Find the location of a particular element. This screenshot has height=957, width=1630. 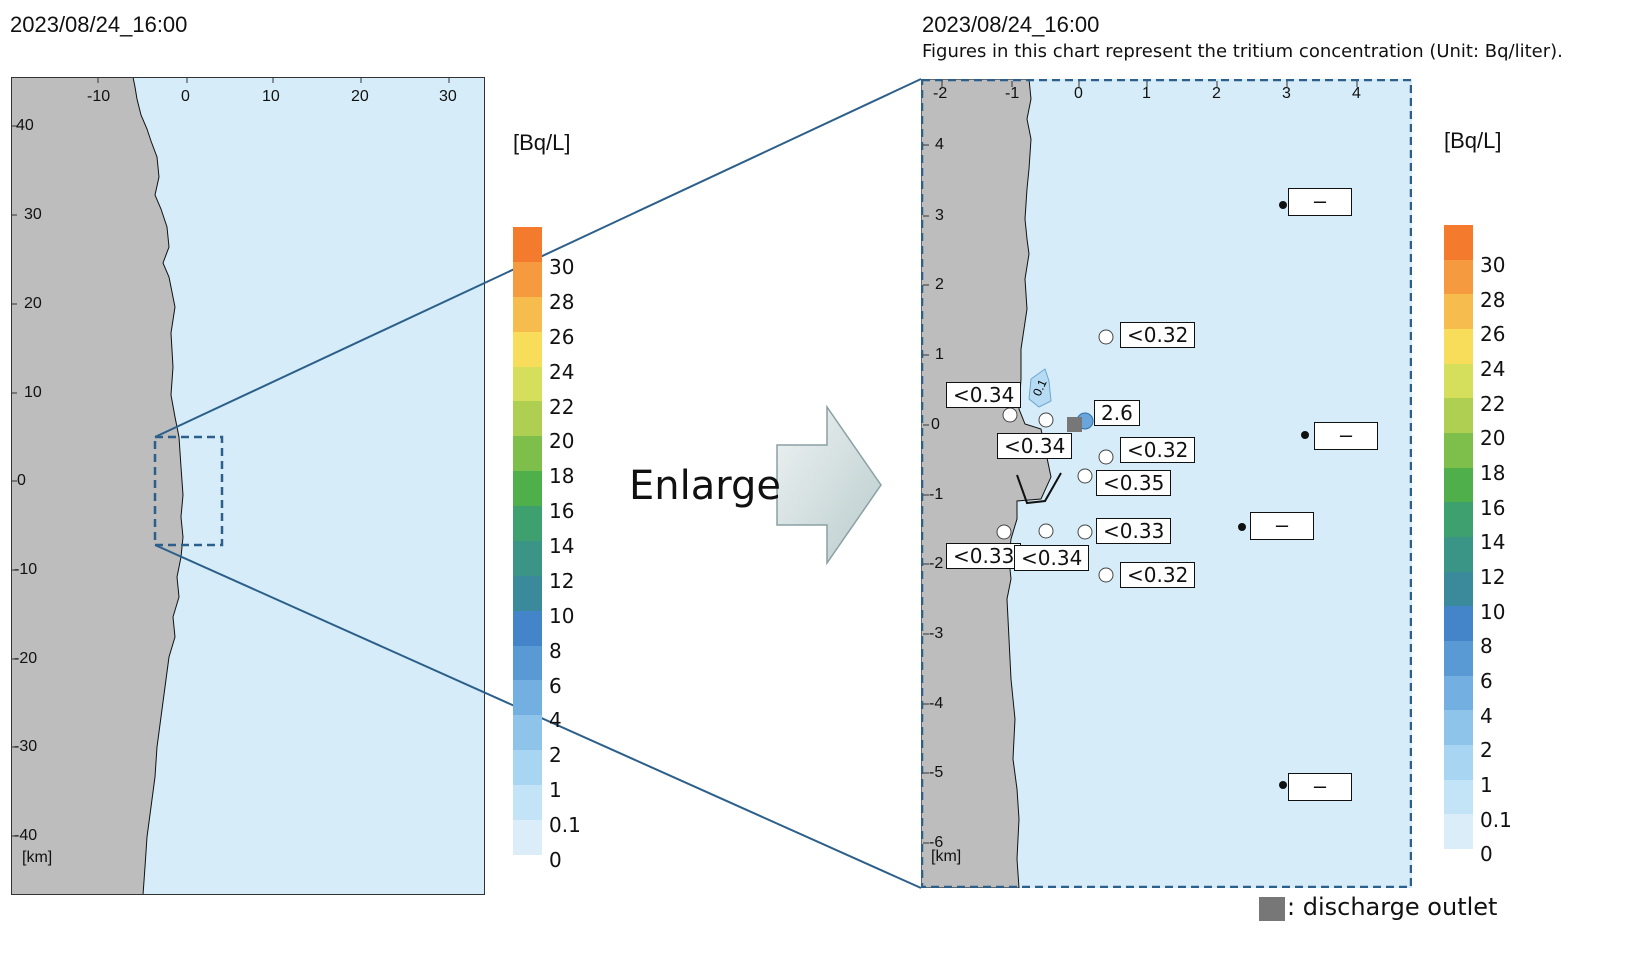

y-tick-label: -10 is located at coordinates (26, 569).